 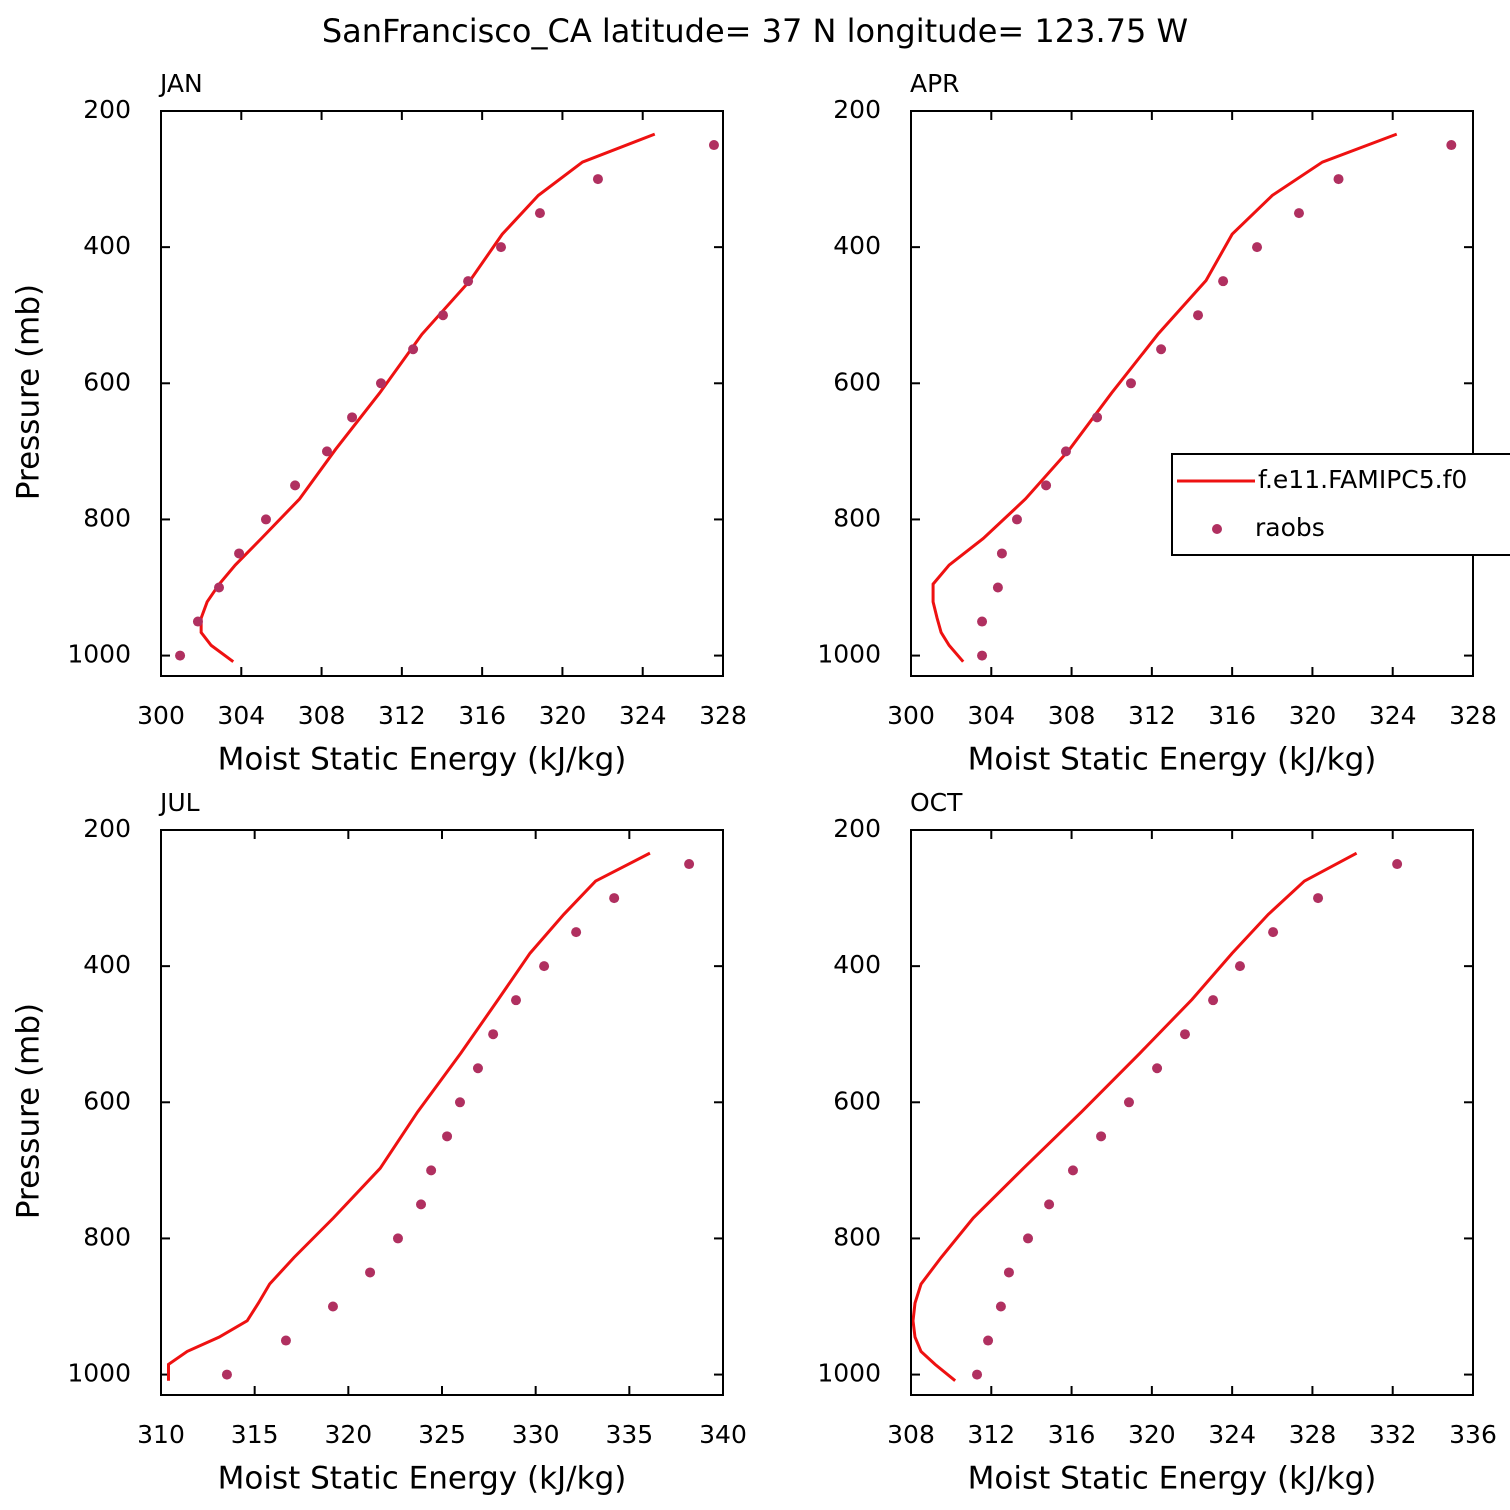 I want to click on x-tick-label: 335, so click(x=629, y=1434).